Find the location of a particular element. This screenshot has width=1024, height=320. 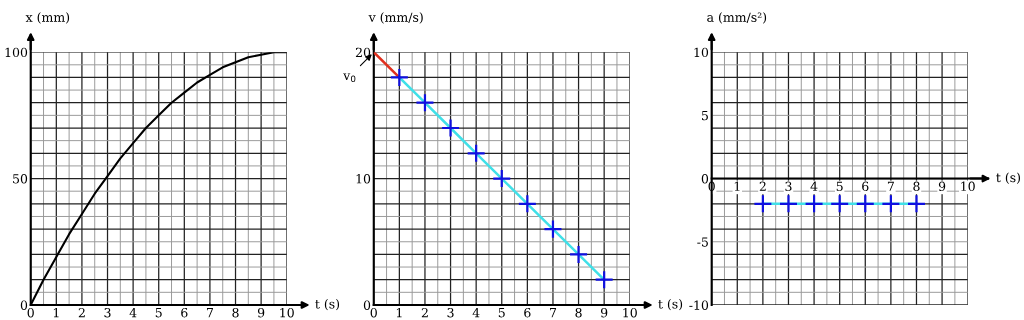

annotation: v$_{0}$ is located at coordinates (349, 78).